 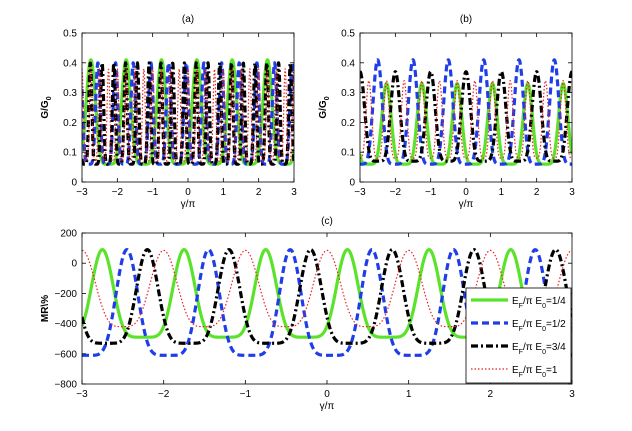 I want to click on panel-label: (b), so click(x=466, y=19).